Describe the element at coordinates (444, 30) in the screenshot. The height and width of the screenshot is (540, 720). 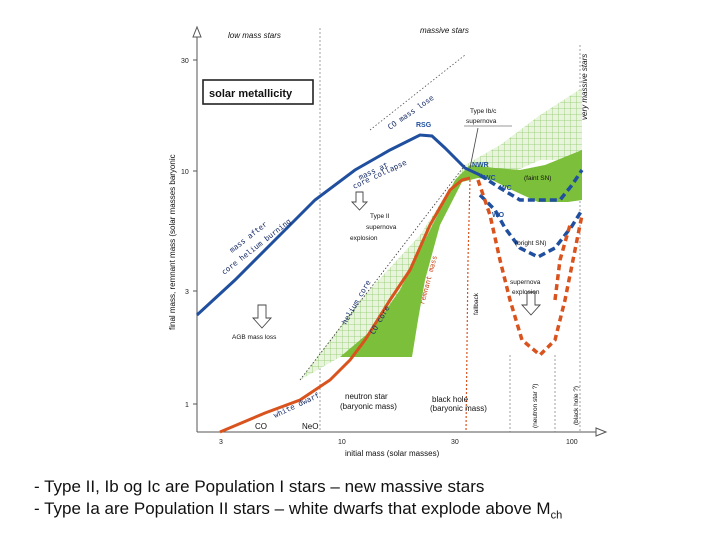
I see `massive-stars-label: massive stars` at that location.